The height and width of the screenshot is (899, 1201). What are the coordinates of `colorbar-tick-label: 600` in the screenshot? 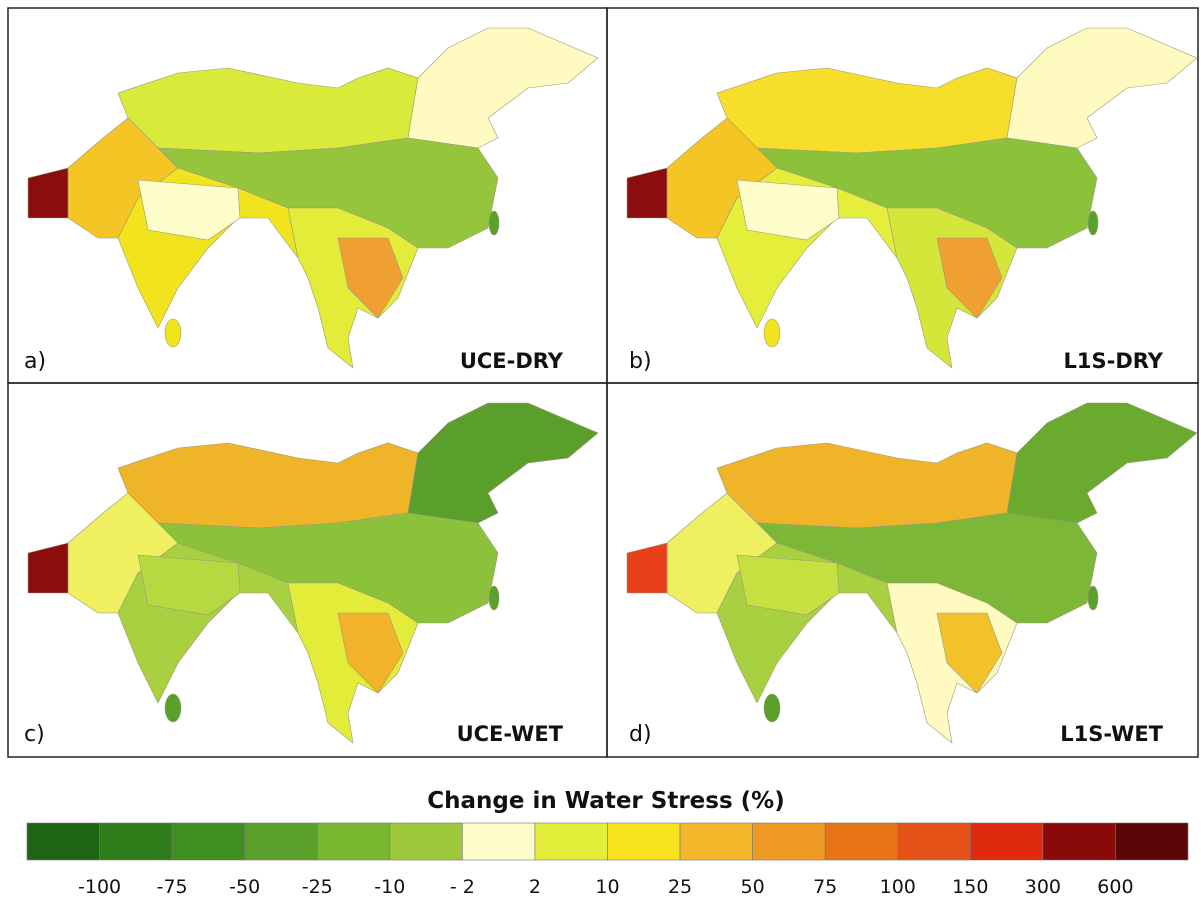 It's located at (1115, 887).